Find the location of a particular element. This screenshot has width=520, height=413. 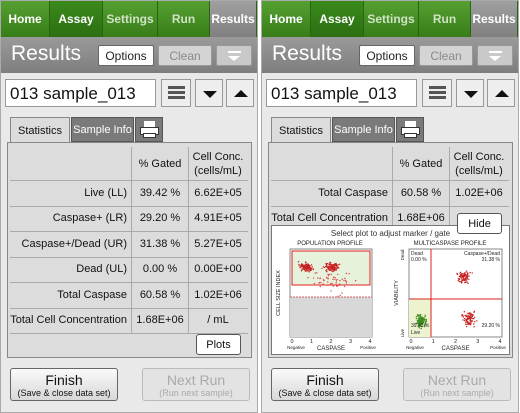

cell: 5.27E+05 is located at coordinates (218, 243).